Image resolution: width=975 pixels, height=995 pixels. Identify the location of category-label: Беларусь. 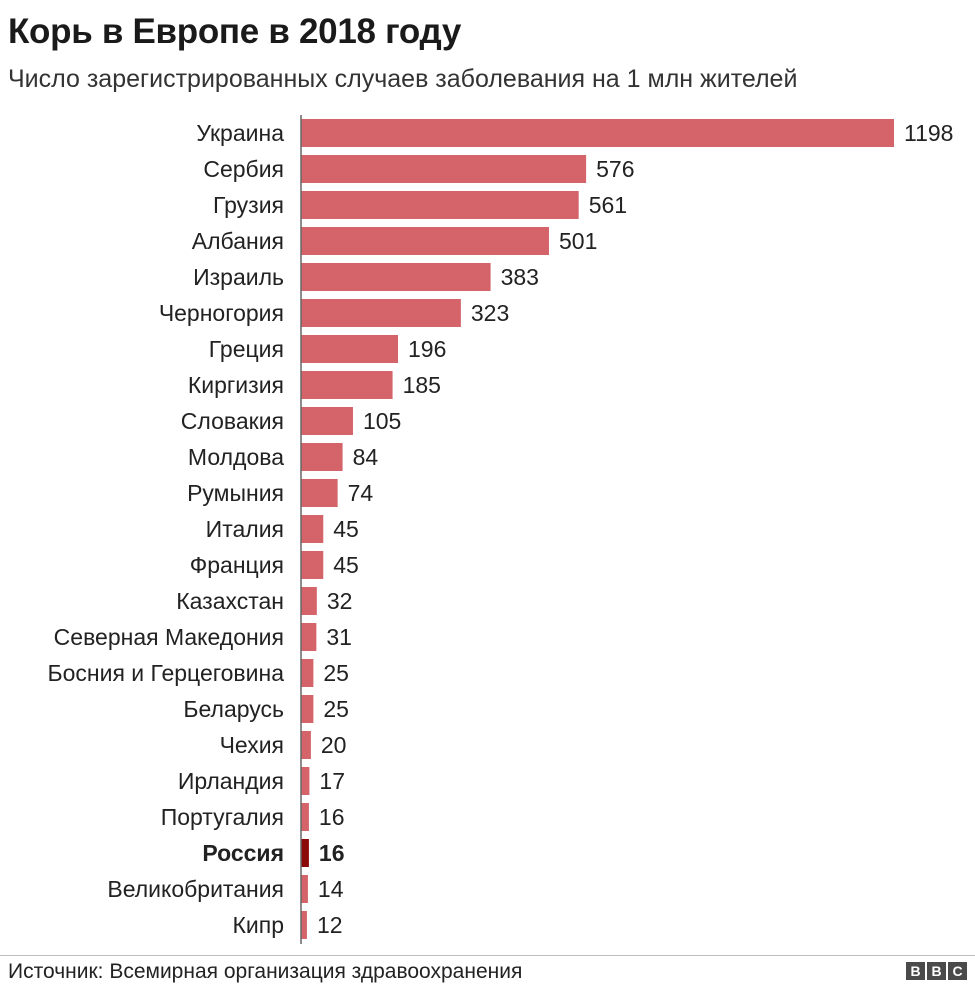
(233, 709).